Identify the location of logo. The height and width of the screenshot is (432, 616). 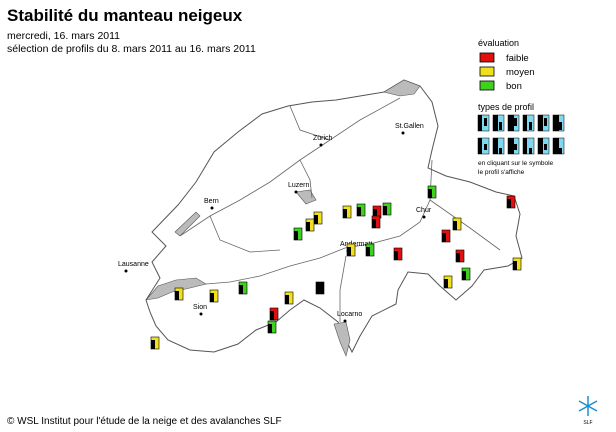
(588, 406).